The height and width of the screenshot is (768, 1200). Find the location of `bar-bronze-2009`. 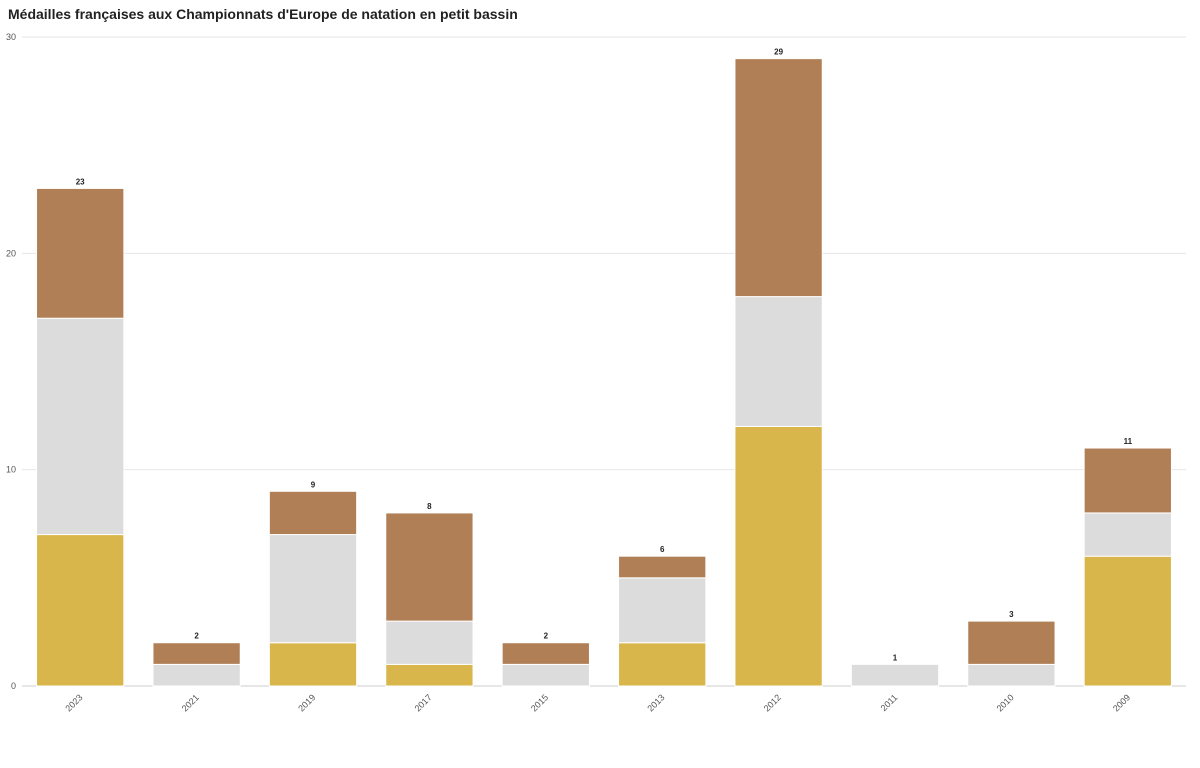

bar-bronze-2009 is located at coordinates (1127, 480).